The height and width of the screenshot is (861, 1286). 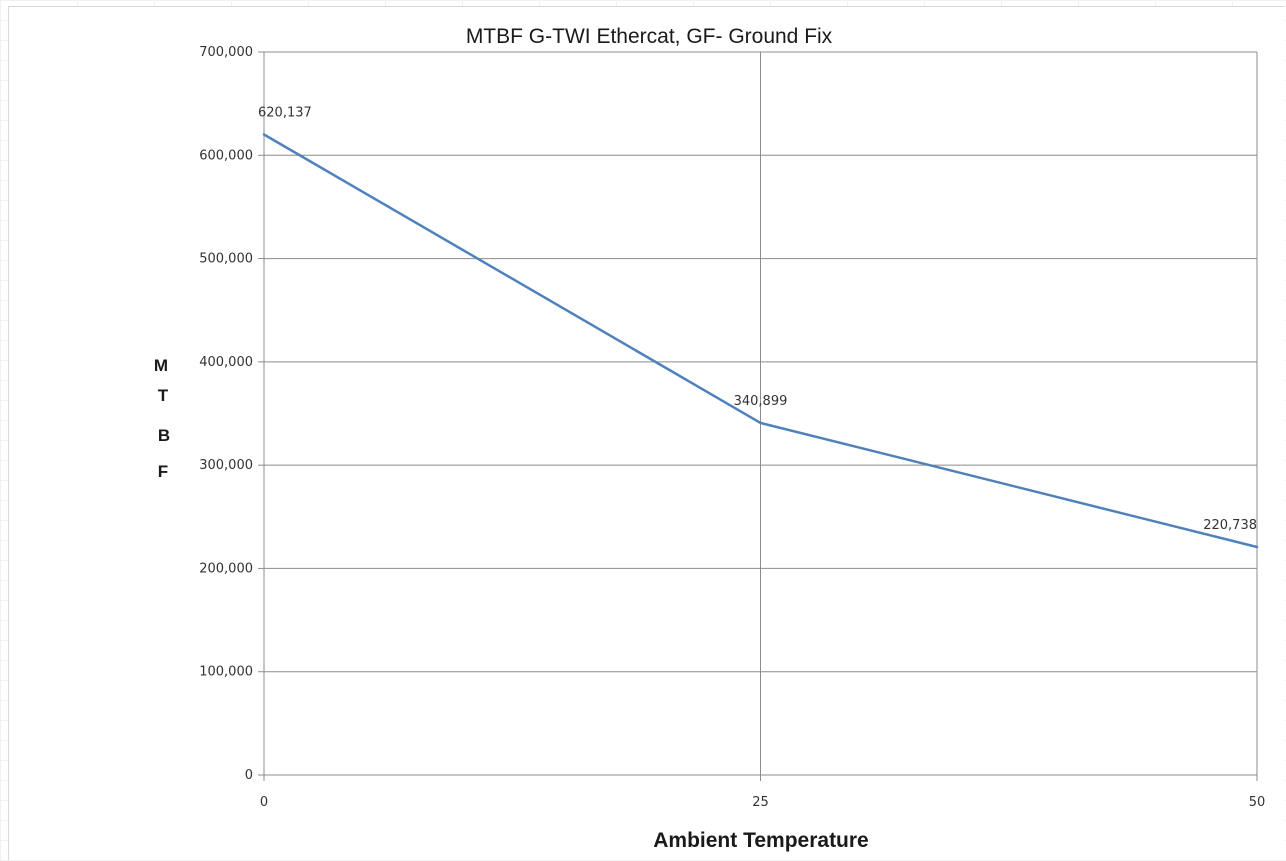 What do you see at coordinates (163, 395) in the screenshot?
I see `y-axis-label-letter: T` at bounding box center [163, 395].